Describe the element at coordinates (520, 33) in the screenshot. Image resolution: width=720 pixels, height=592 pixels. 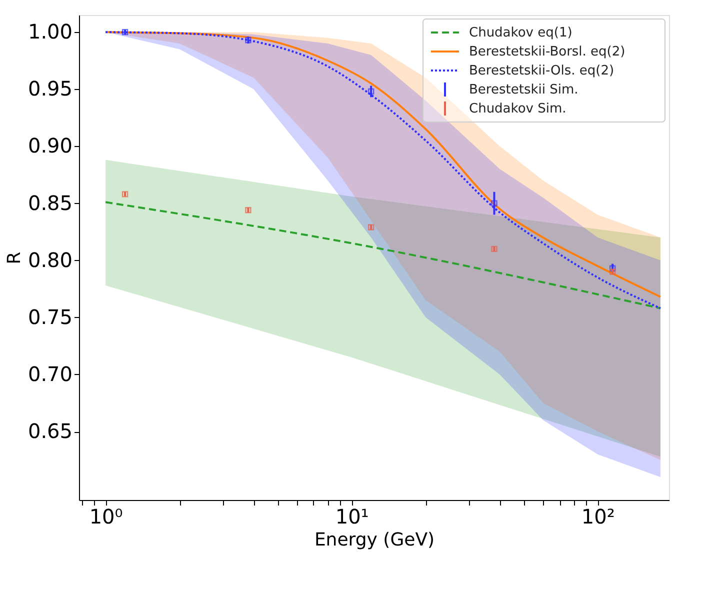
I see `legend-label: Chudakov eq(1)` at that location.